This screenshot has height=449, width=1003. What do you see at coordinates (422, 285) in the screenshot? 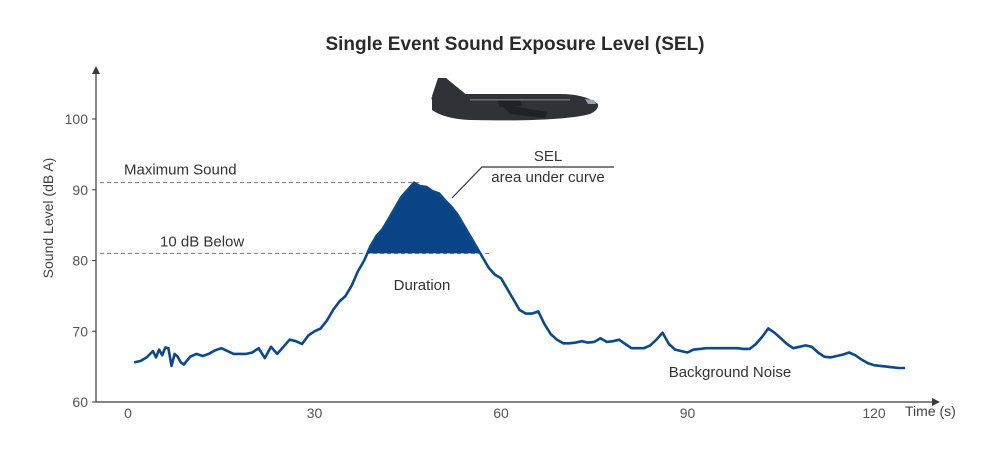
I see `duration-label: Duration` at bounding box center [422, 285].